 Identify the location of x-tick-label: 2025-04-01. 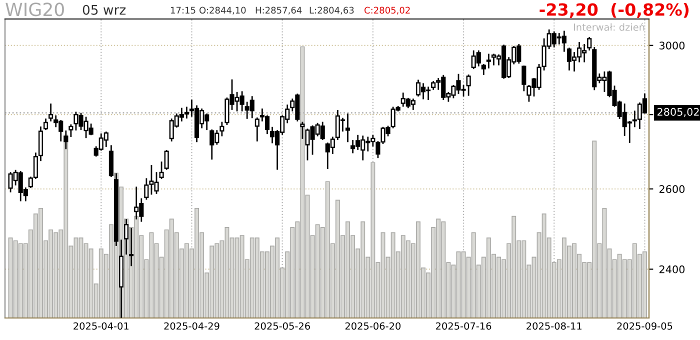
(101, 326).